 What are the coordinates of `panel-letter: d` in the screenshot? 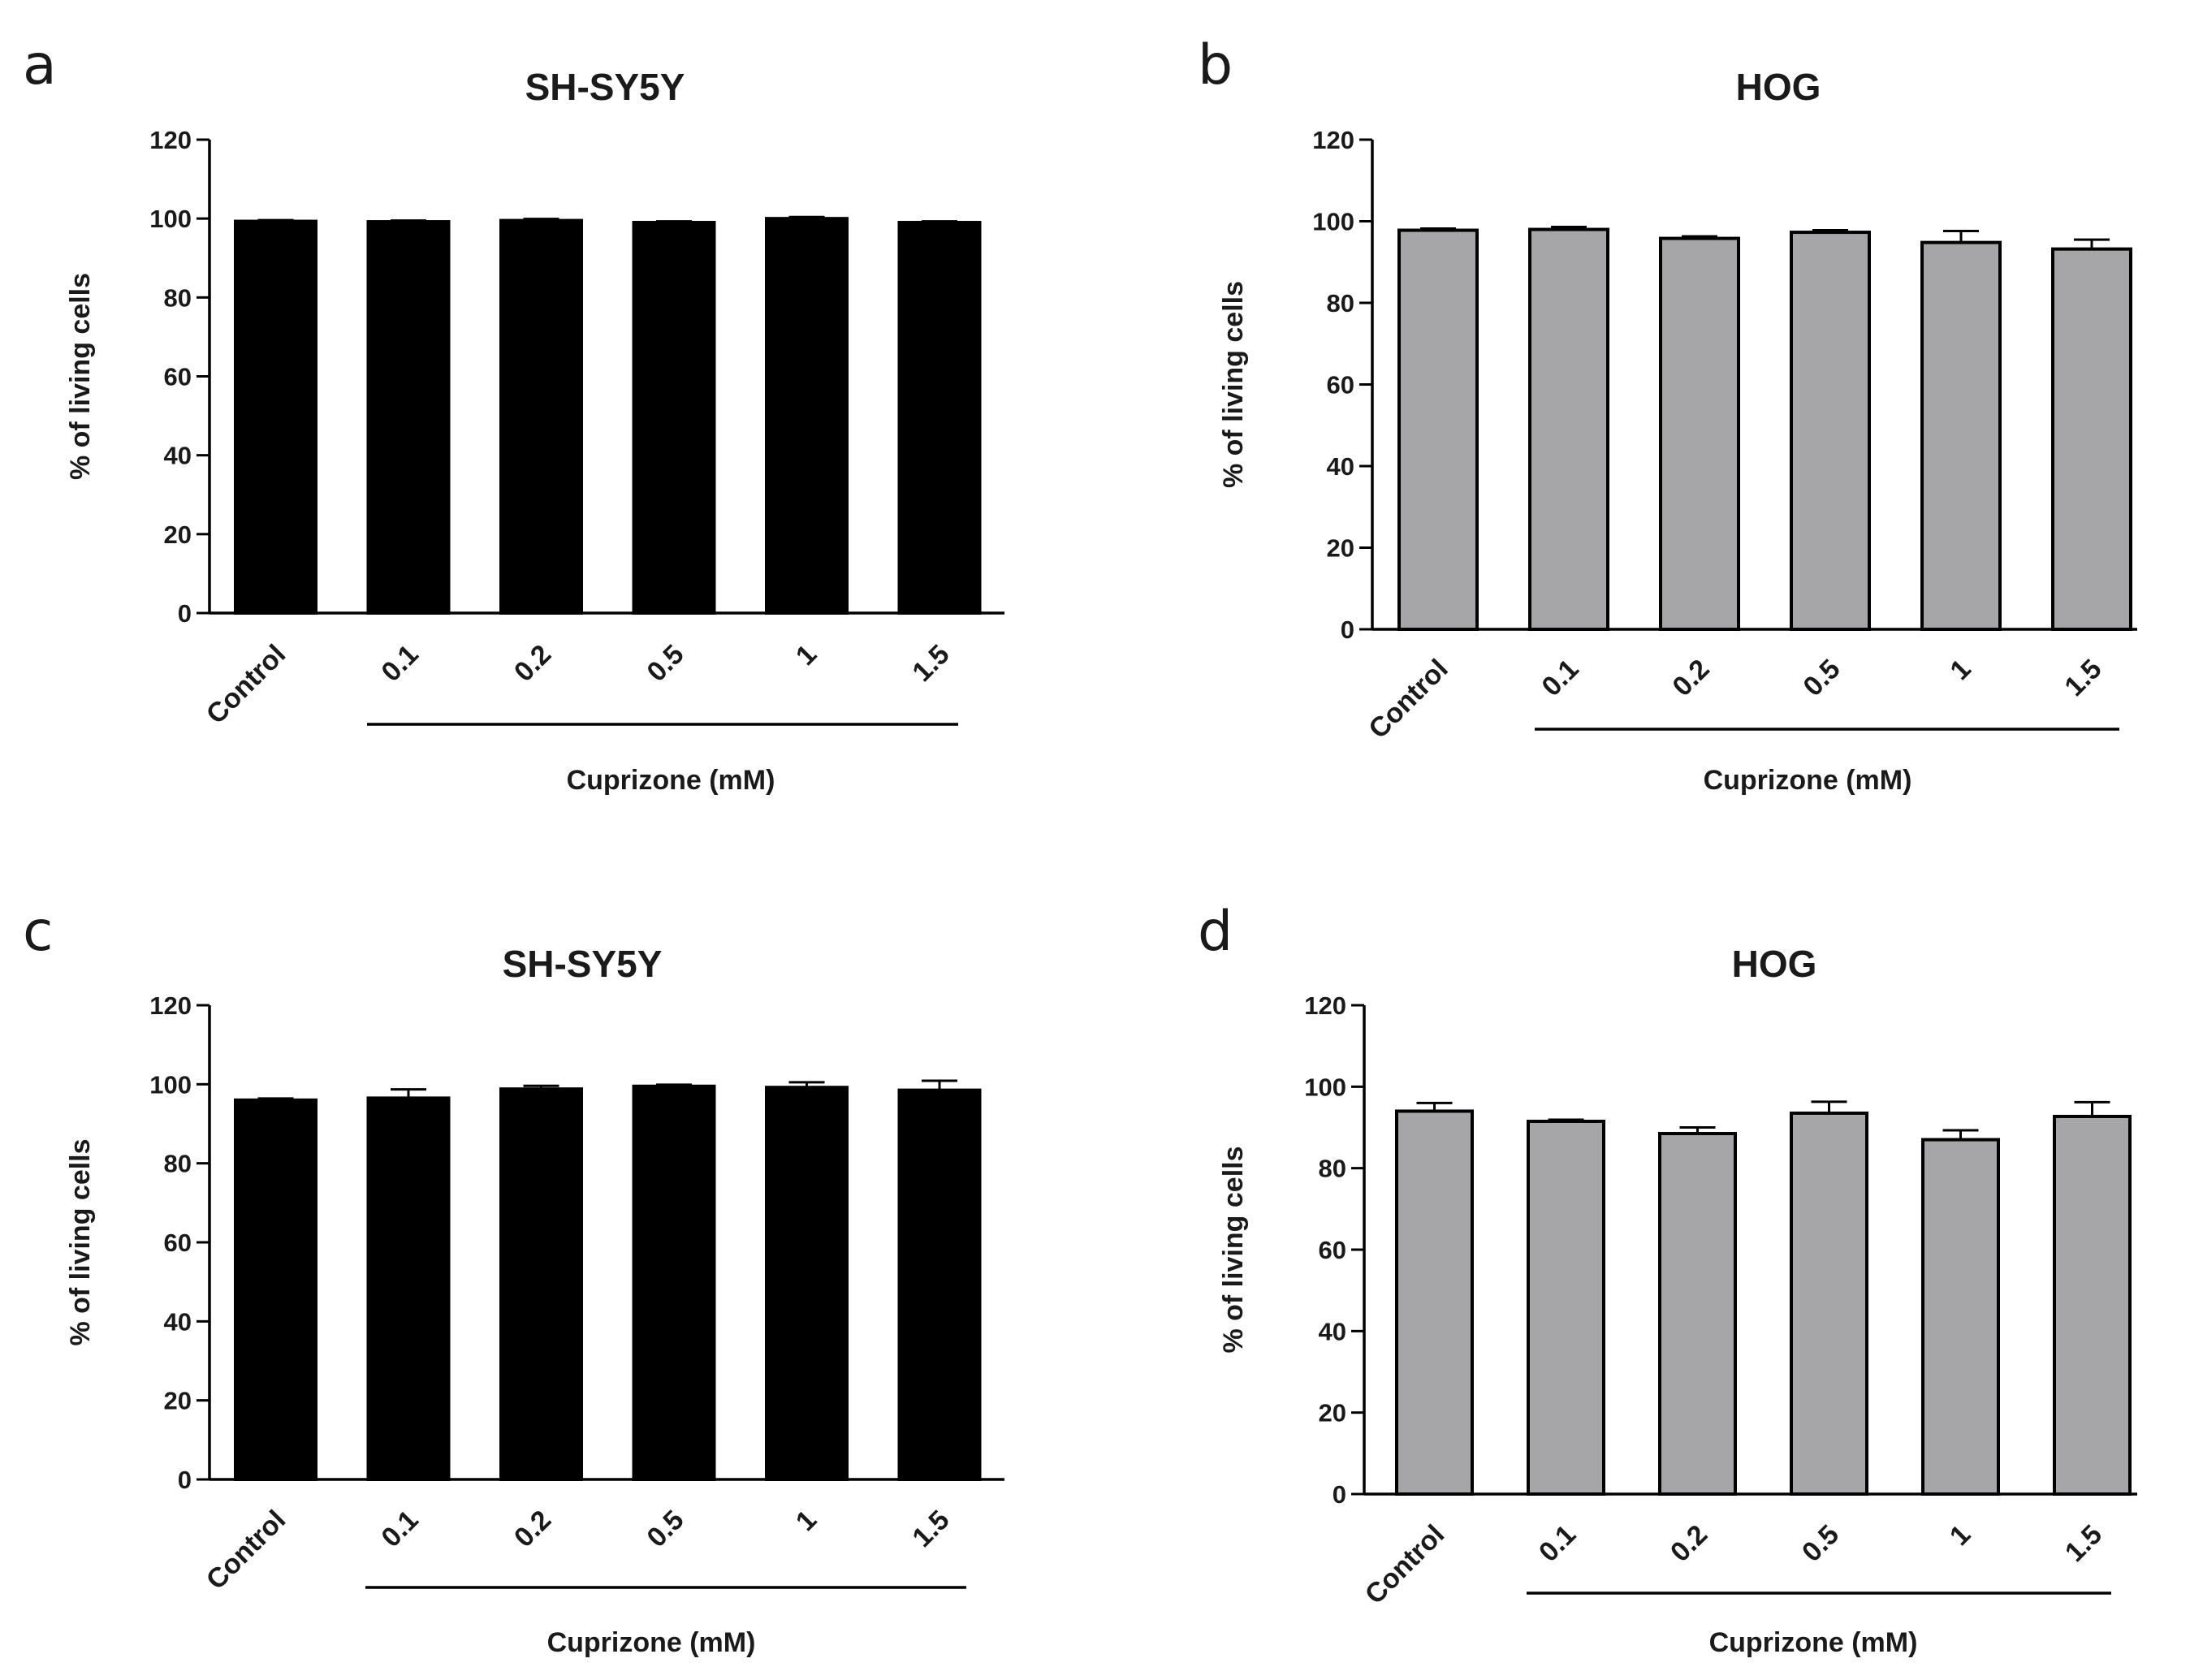 It's located at (1215, 932).